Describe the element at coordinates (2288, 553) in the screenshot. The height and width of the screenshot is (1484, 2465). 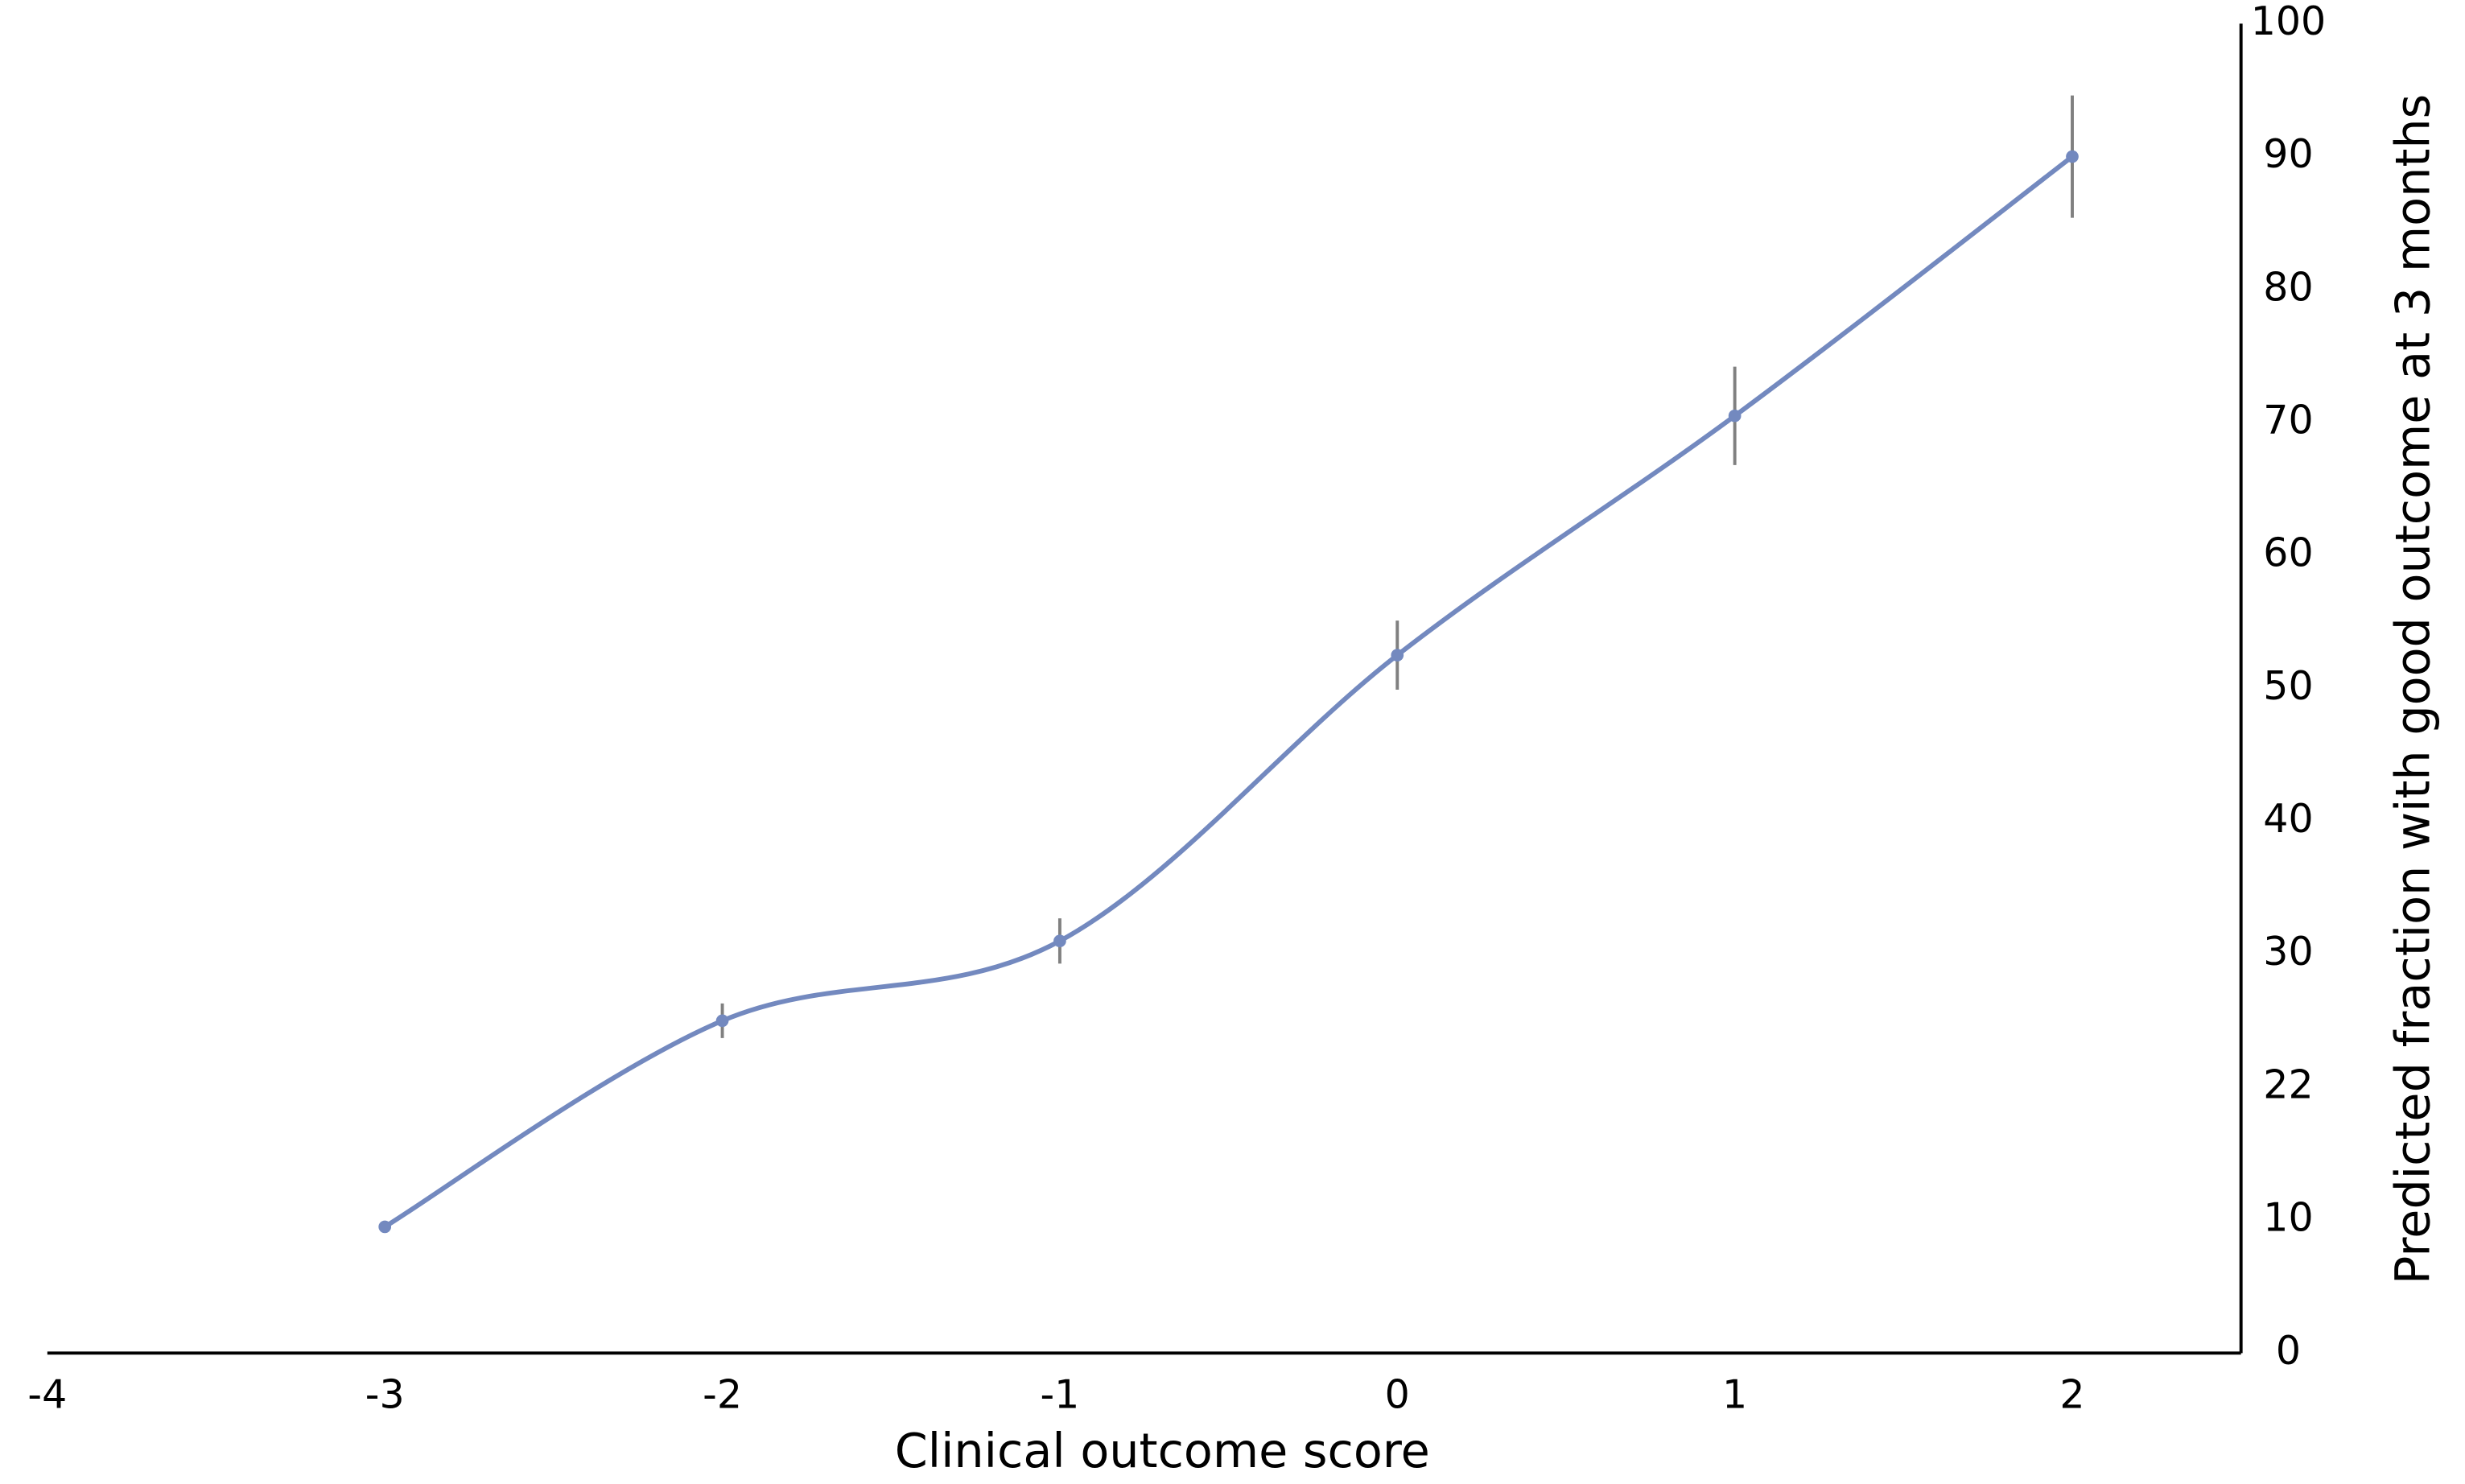
I see `y-tick-label: 60` at that location.